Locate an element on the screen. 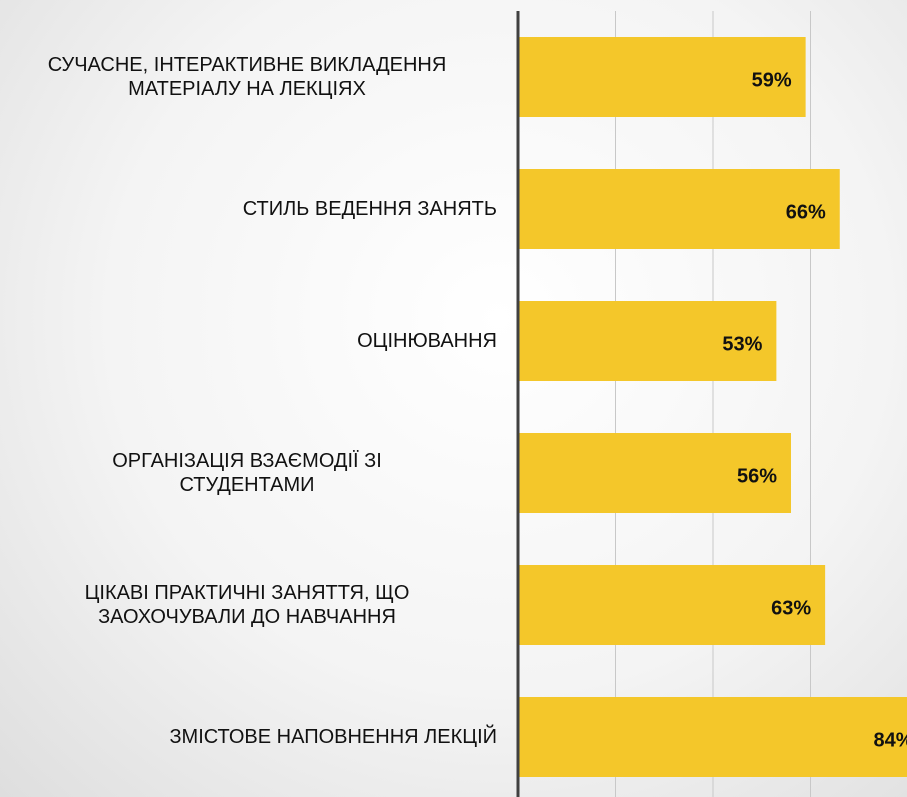 The image size is (907, 797). data-label: 53% is located at coordinates (742, 344).